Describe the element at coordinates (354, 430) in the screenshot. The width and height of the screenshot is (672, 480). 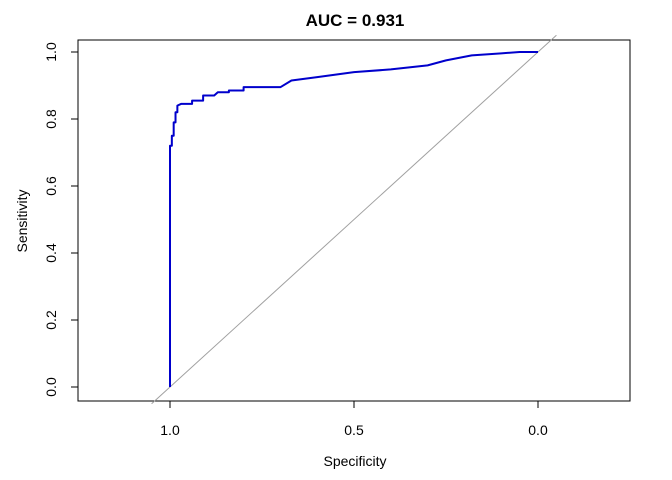
I see `x-tick-label: 0.5` at that location.